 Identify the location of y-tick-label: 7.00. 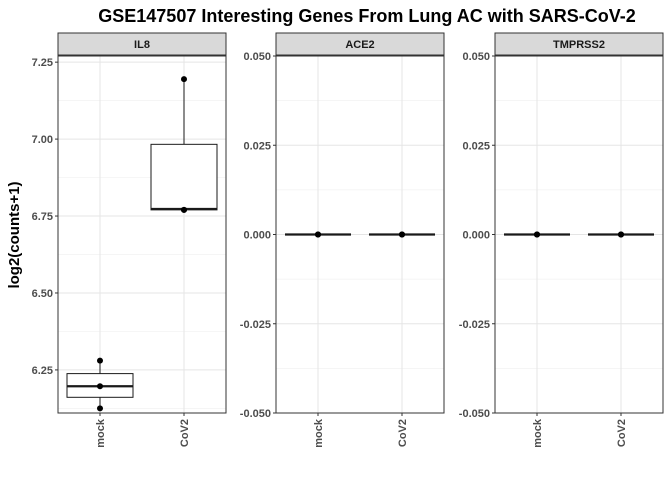
(42, 140).